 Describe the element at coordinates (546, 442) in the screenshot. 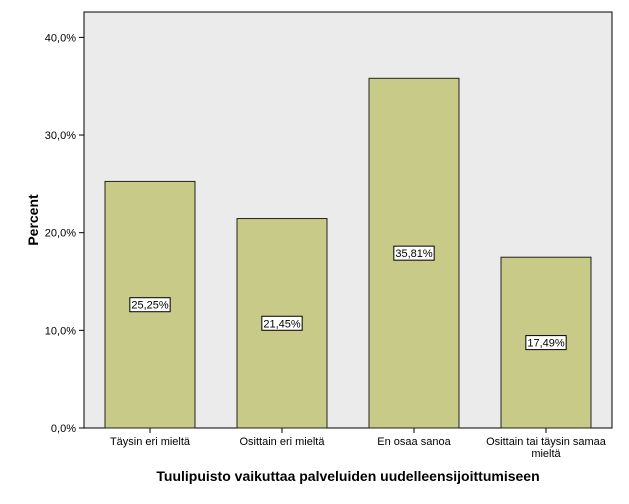

I see `x-tick-label-line: Osittain tai täysin samaa` at that location.